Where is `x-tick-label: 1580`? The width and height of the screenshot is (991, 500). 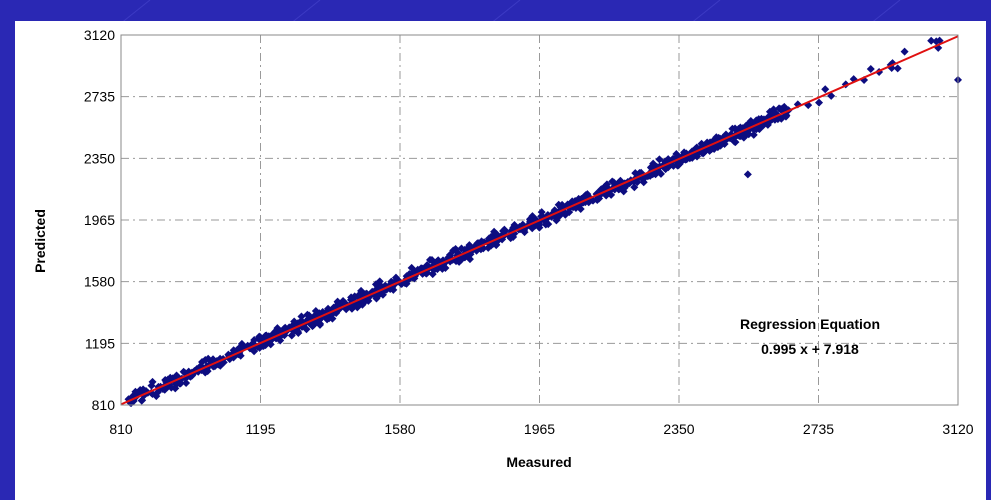
x-tick-label: 1580 is located at coordinates (399, 429).